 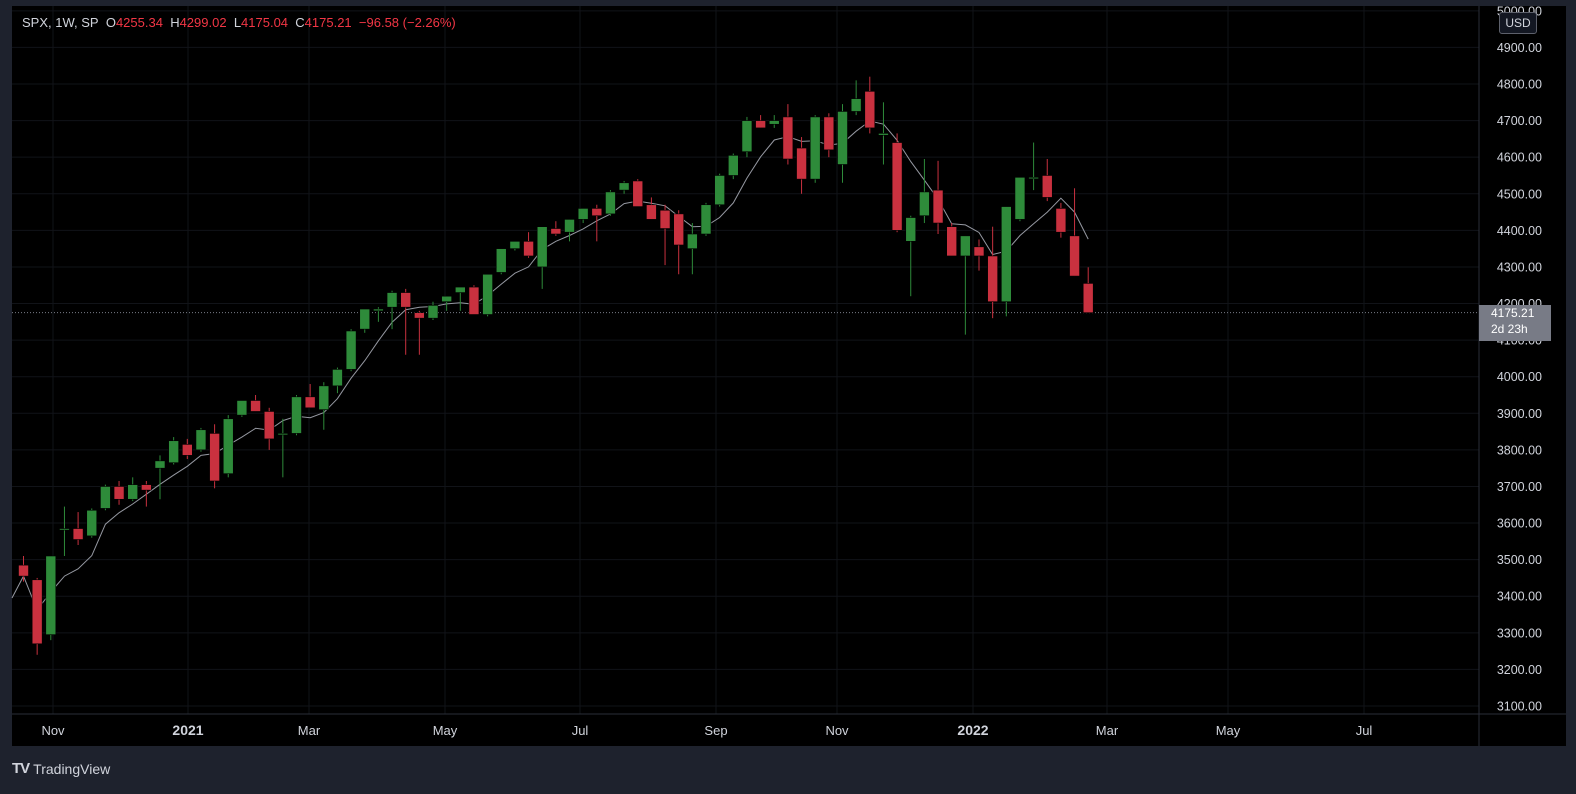 What do you see at coordinates (1518, 23) in the screenshot?
I see `currency-button: USD` at bounding box center [1518, 23].